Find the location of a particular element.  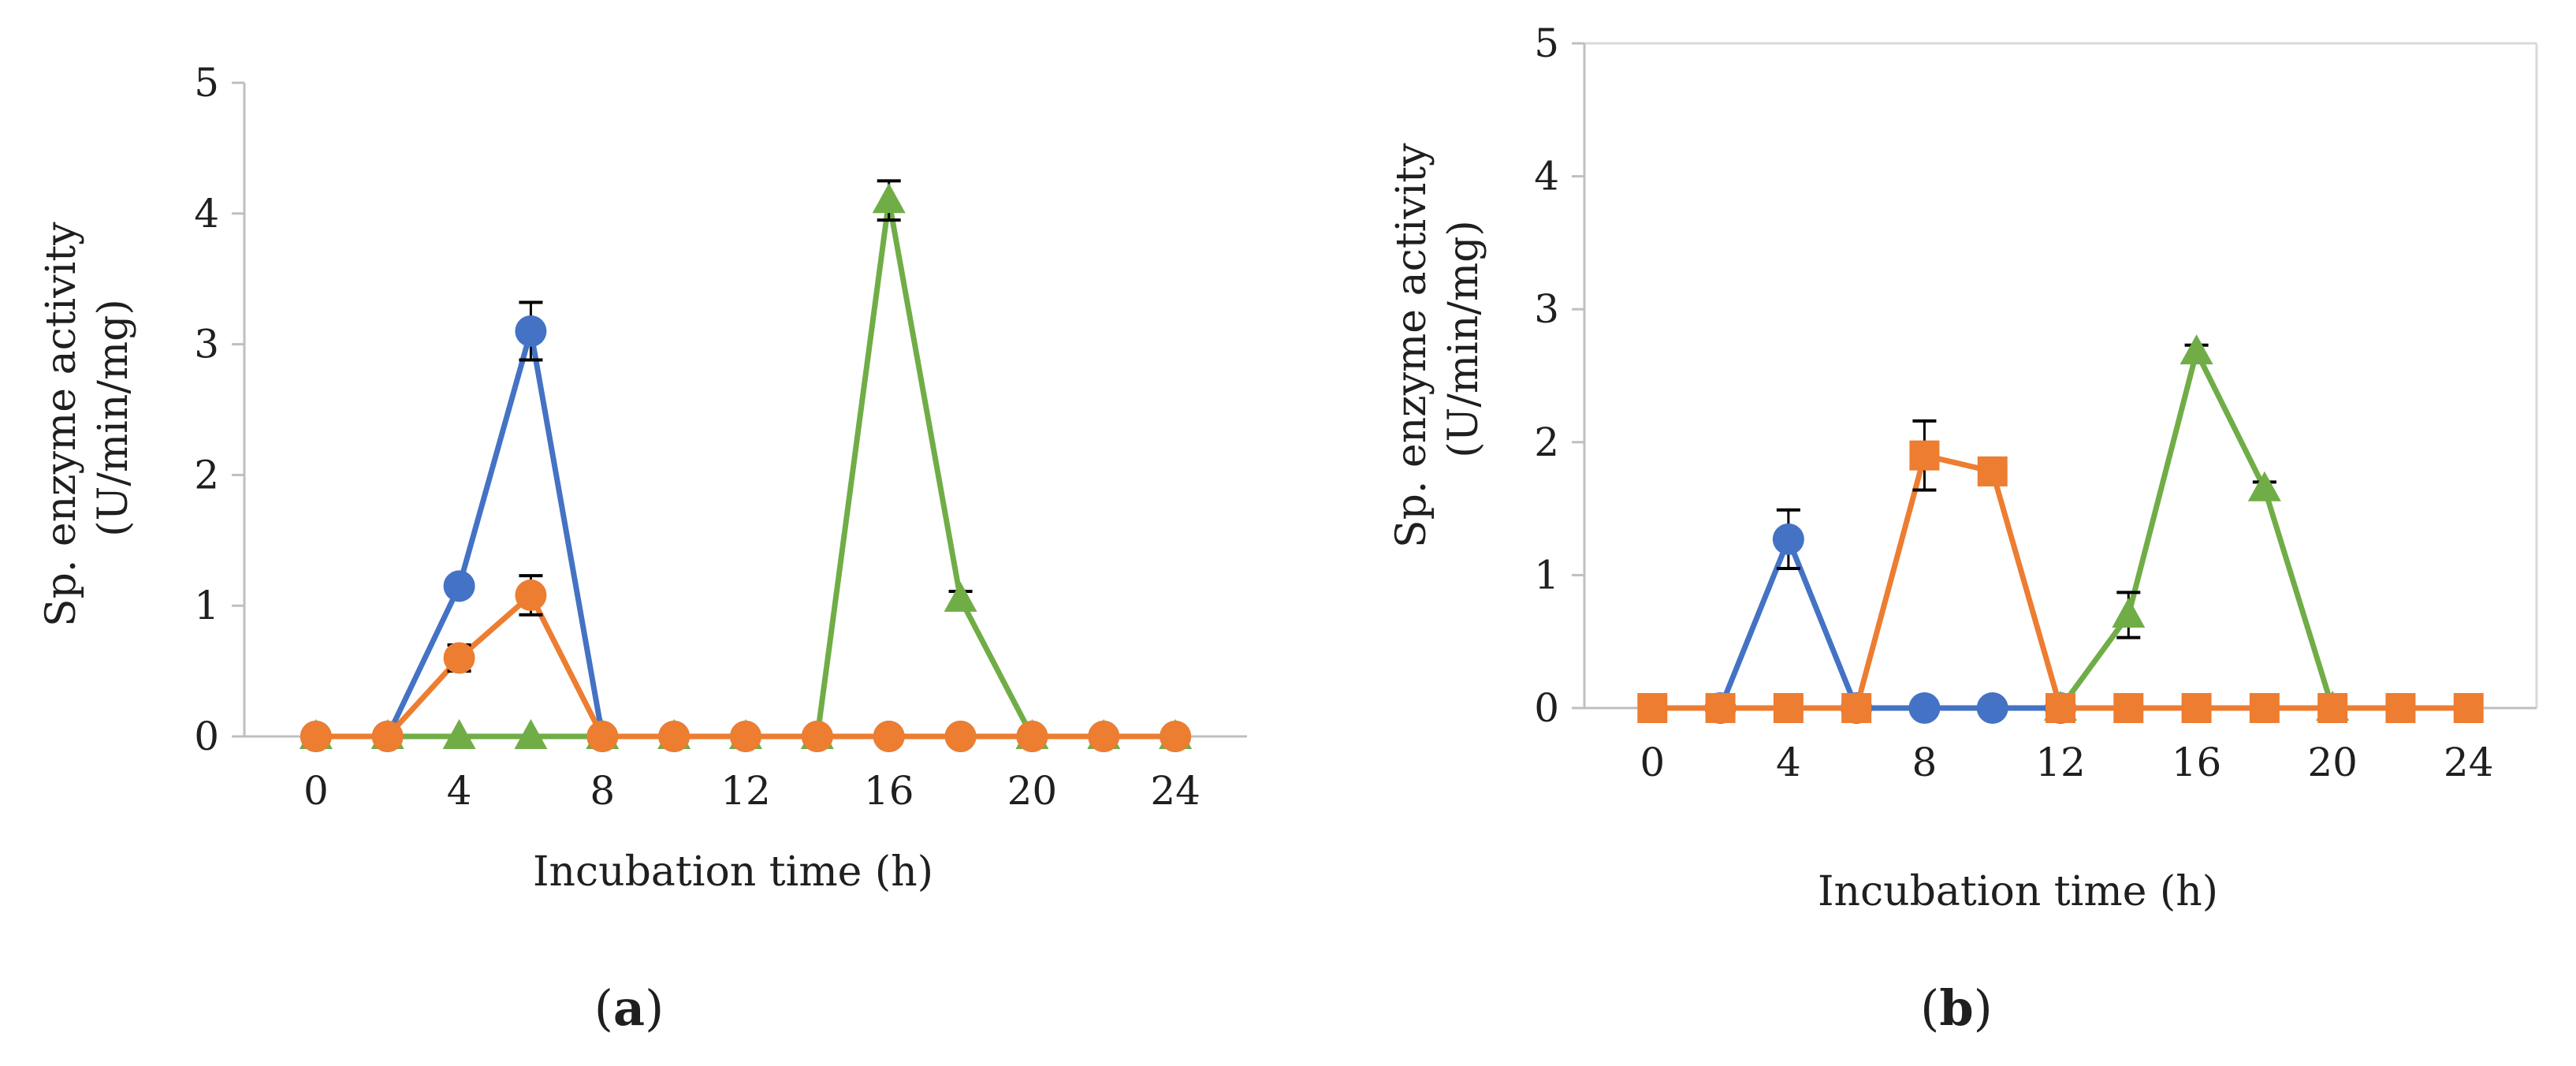

chart-b-y-tick-label: 5 is located at coordinates (1546, 43).